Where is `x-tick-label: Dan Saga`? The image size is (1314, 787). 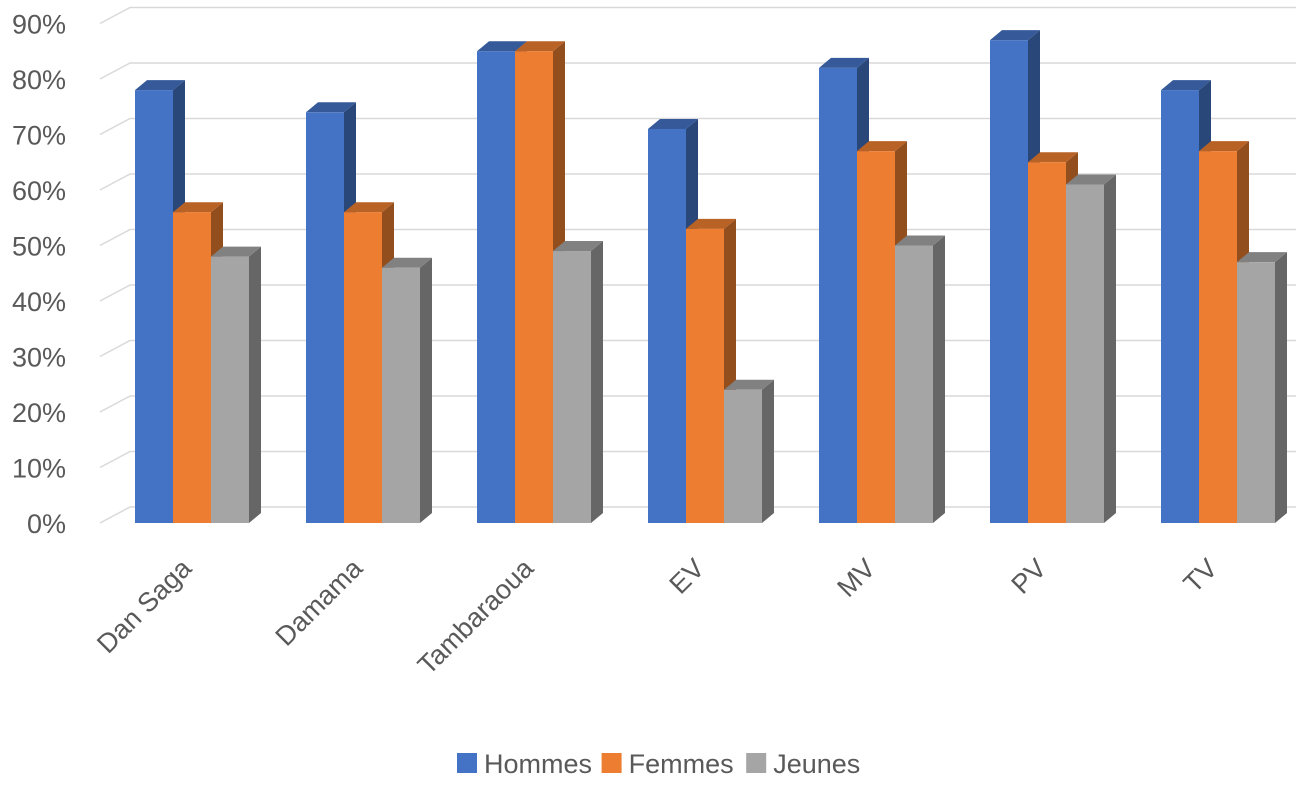 x-tick-label: Dan Saga is located at coordinates (144, 605).